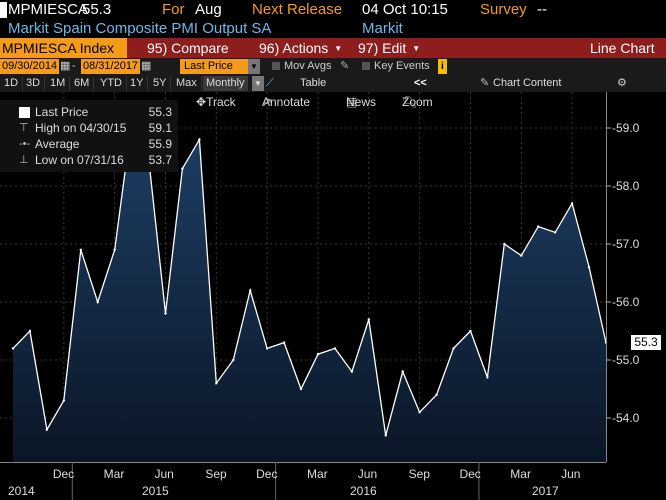 The width and height of the screenshot is (666, 500). Describe the element at coordinates (626, 302) in the screenshot. I see `y-tick-label: -56.0` at that location.